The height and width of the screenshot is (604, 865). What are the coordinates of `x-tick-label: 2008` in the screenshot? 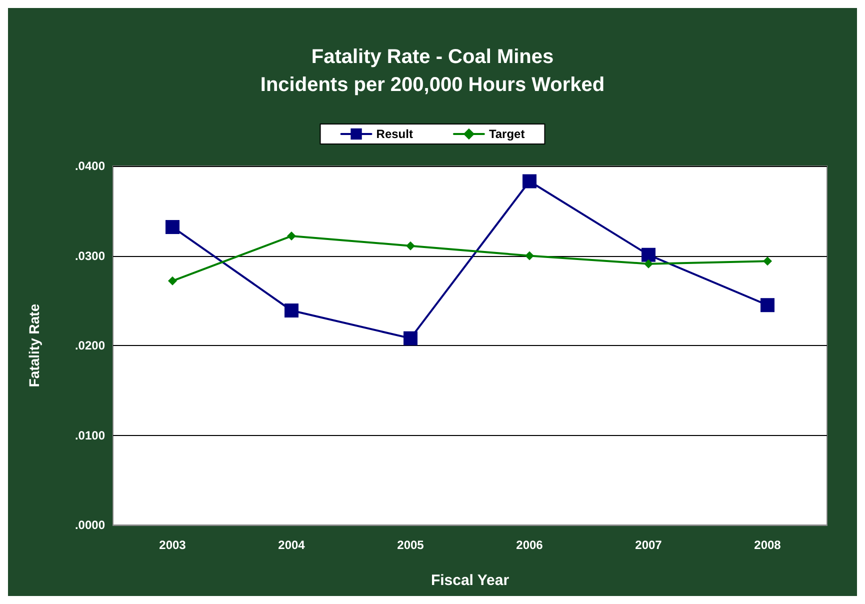 It's located at (768, 545).